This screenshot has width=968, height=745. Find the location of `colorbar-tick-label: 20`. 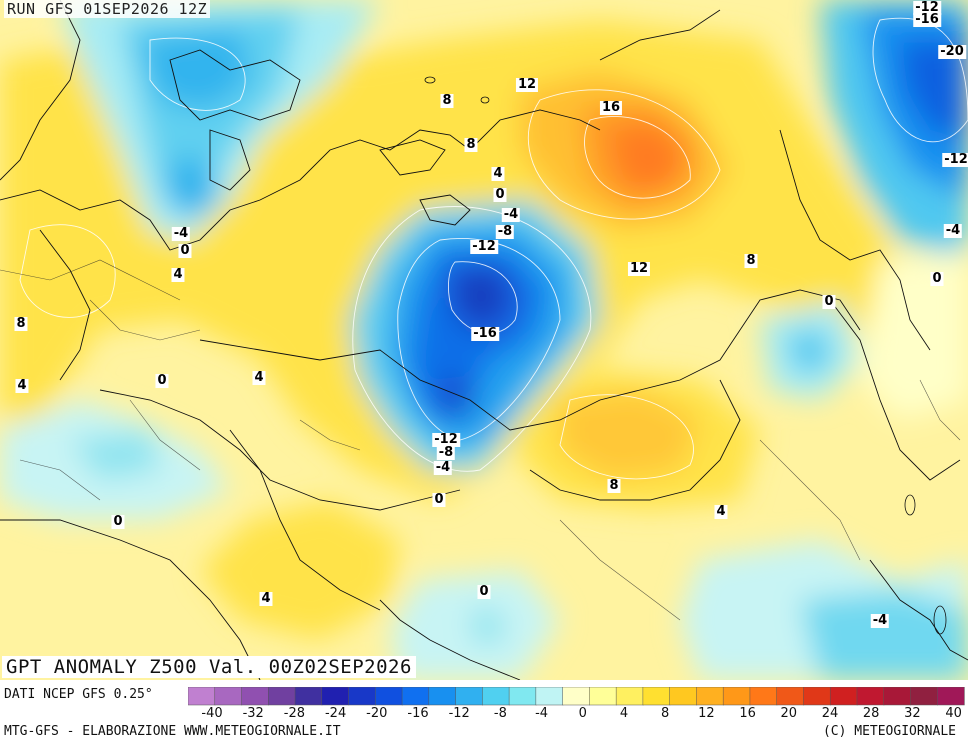

colorbar-tick-label: 20 is located at coordinates (789, 713).